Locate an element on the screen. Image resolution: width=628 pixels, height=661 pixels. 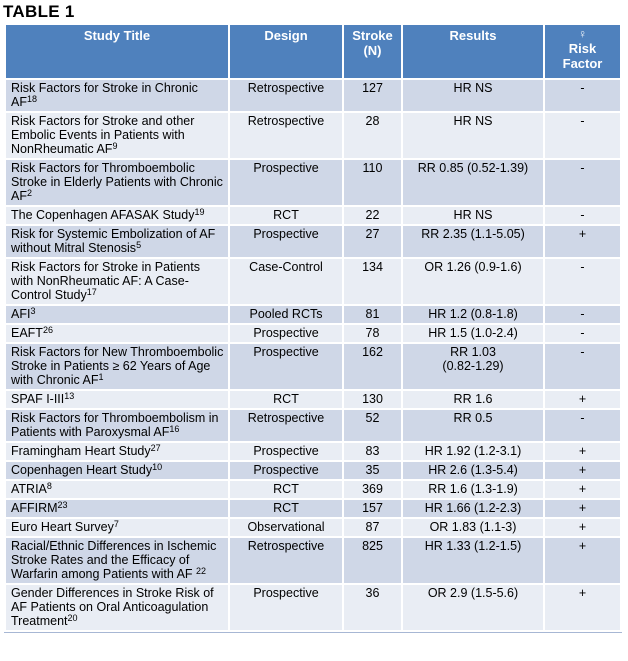
results-cell: RR 1.03 (0.82-1.29) is located at coordinates (473, 366).